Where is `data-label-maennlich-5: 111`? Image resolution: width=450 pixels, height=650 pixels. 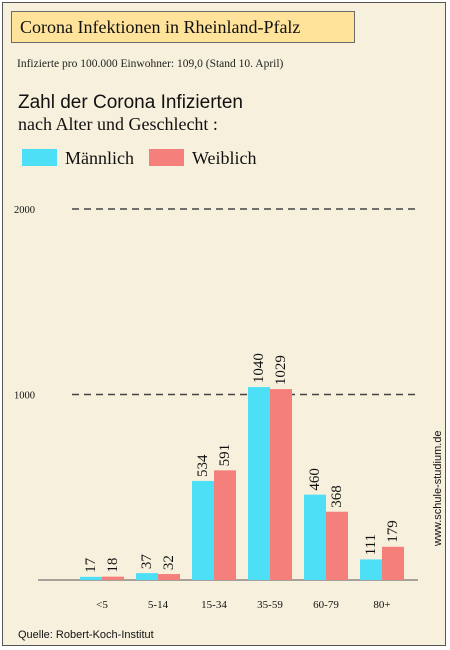 data-label-maennlich-5: 111 is located at coordinates (371, 544).